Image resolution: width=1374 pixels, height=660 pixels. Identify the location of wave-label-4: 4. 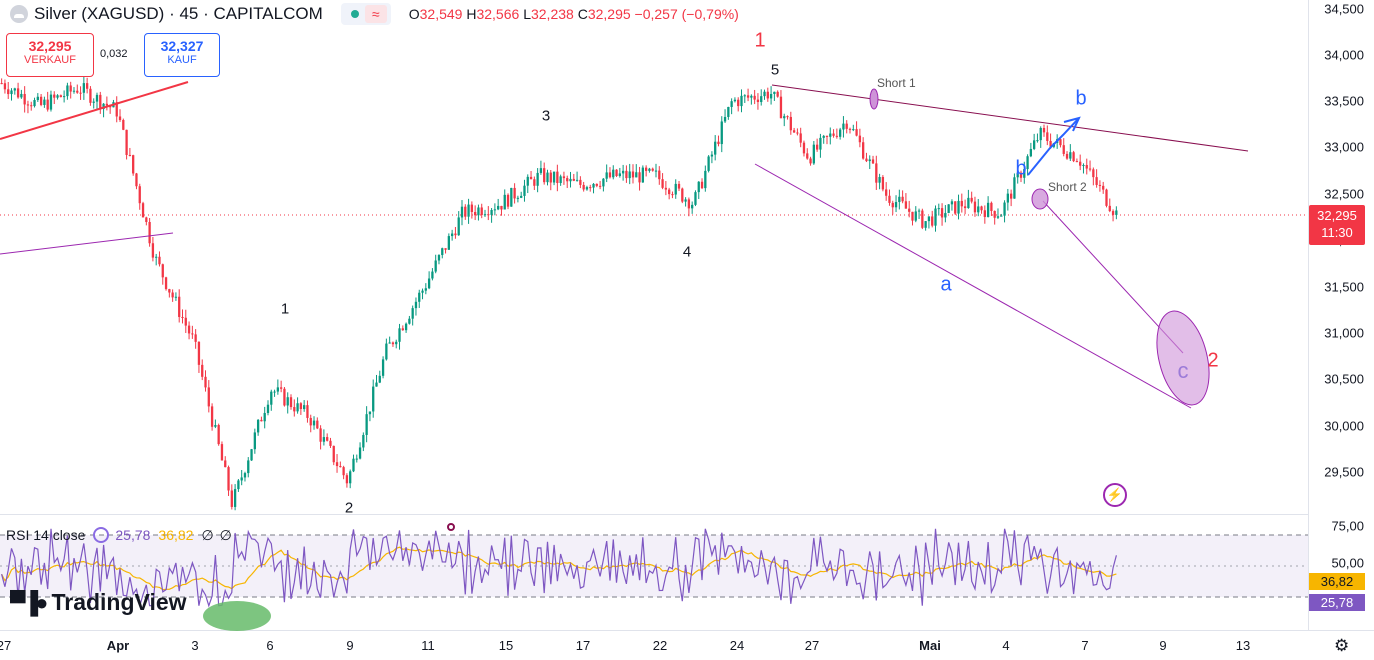
(687, 252).